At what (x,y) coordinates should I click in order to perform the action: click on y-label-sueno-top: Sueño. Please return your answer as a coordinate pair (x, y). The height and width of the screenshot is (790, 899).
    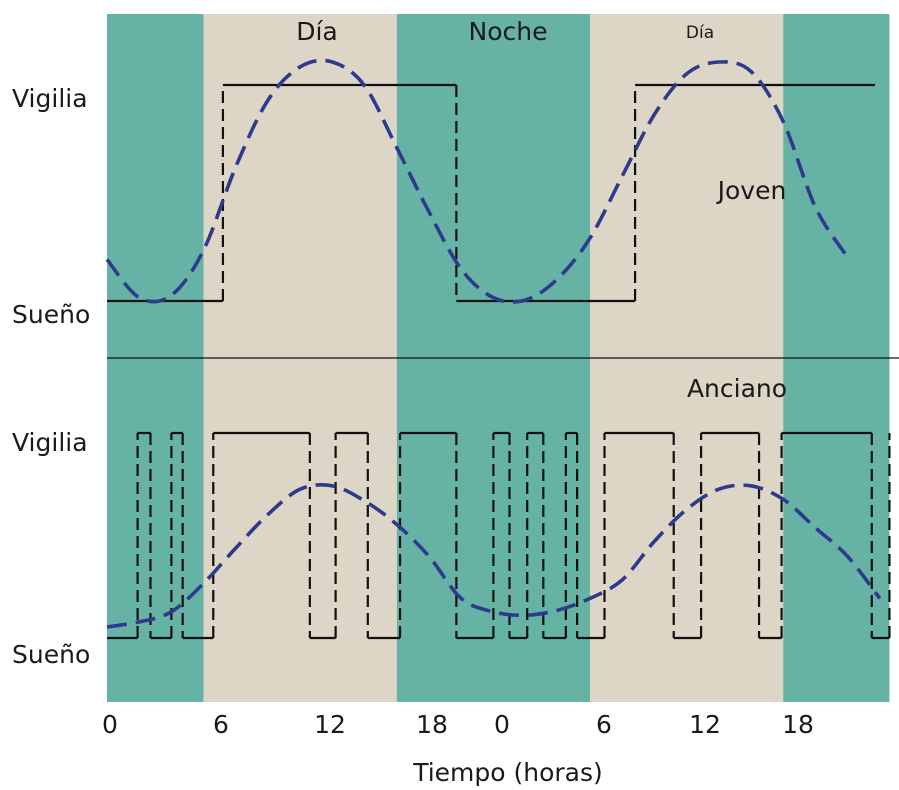
    Looking at the image, I should click on (51, 314).